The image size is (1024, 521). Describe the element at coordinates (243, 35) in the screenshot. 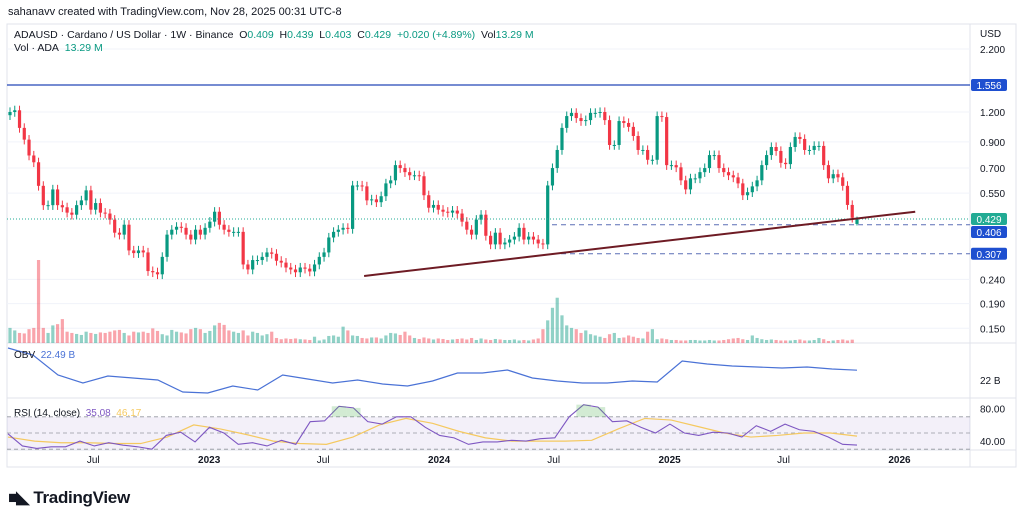

I see `open-label: O` at that location.